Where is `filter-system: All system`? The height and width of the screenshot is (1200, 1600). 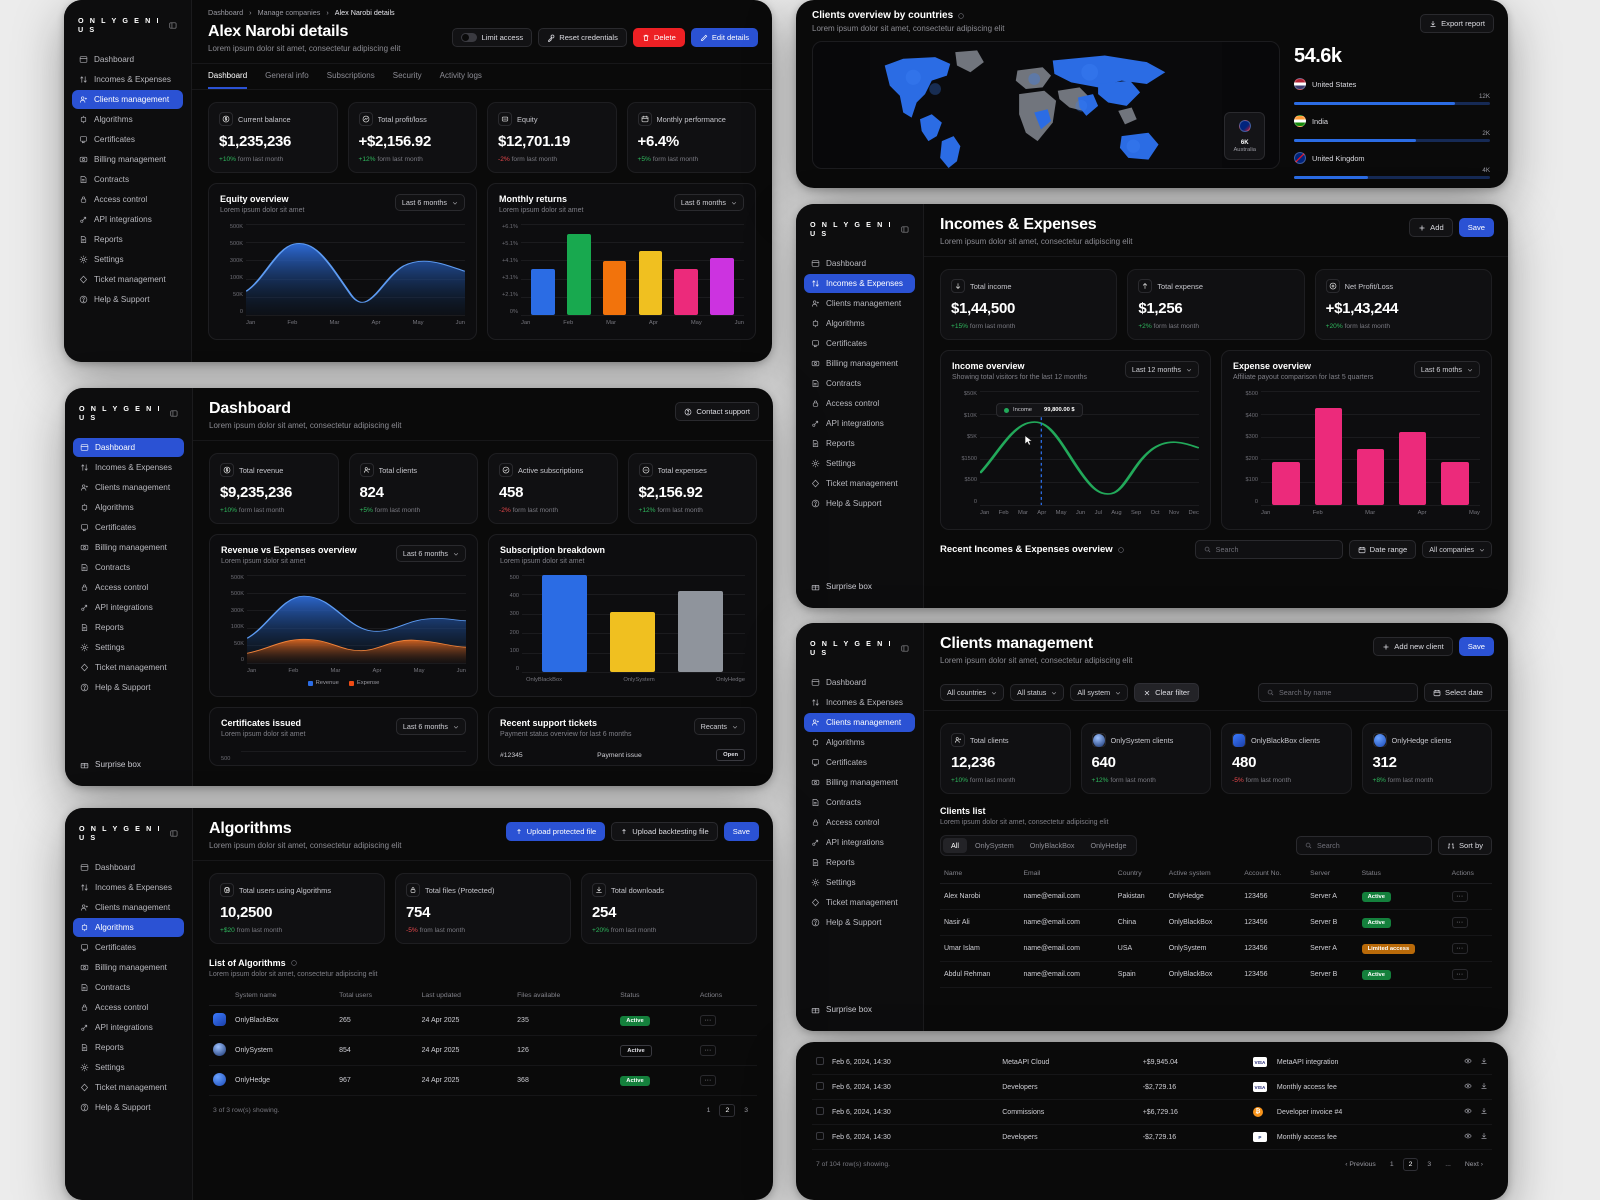
filter-system: All system is located at coordinates (1099, 692).